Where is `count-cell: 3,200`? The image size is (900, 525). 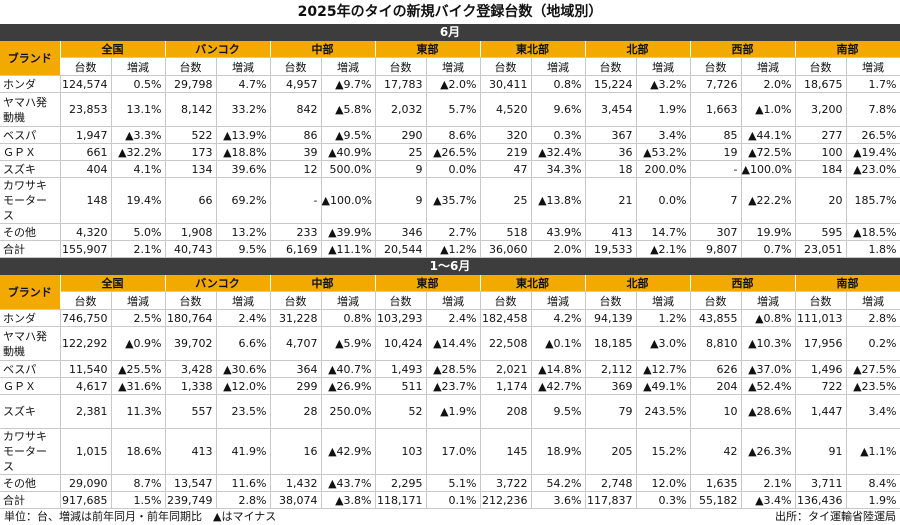
count-cell: 3,200 is located at coordinates (821, 109).